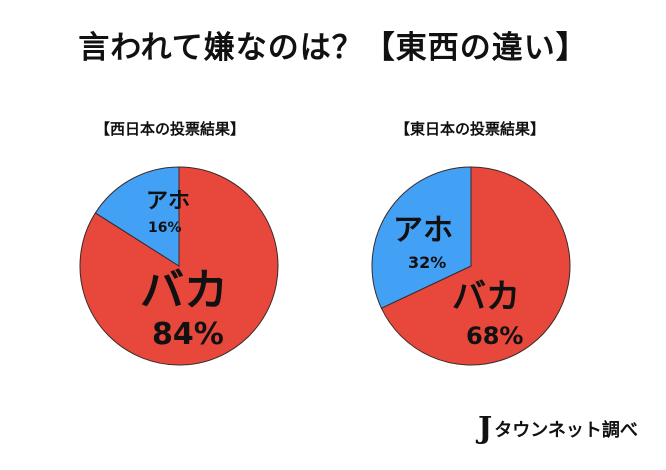 This screenshot has width=666, height=470. Describe the element at coordinates (168, 201) in the screenshot. I see `slice-label-aho-west: アホ` at that location.